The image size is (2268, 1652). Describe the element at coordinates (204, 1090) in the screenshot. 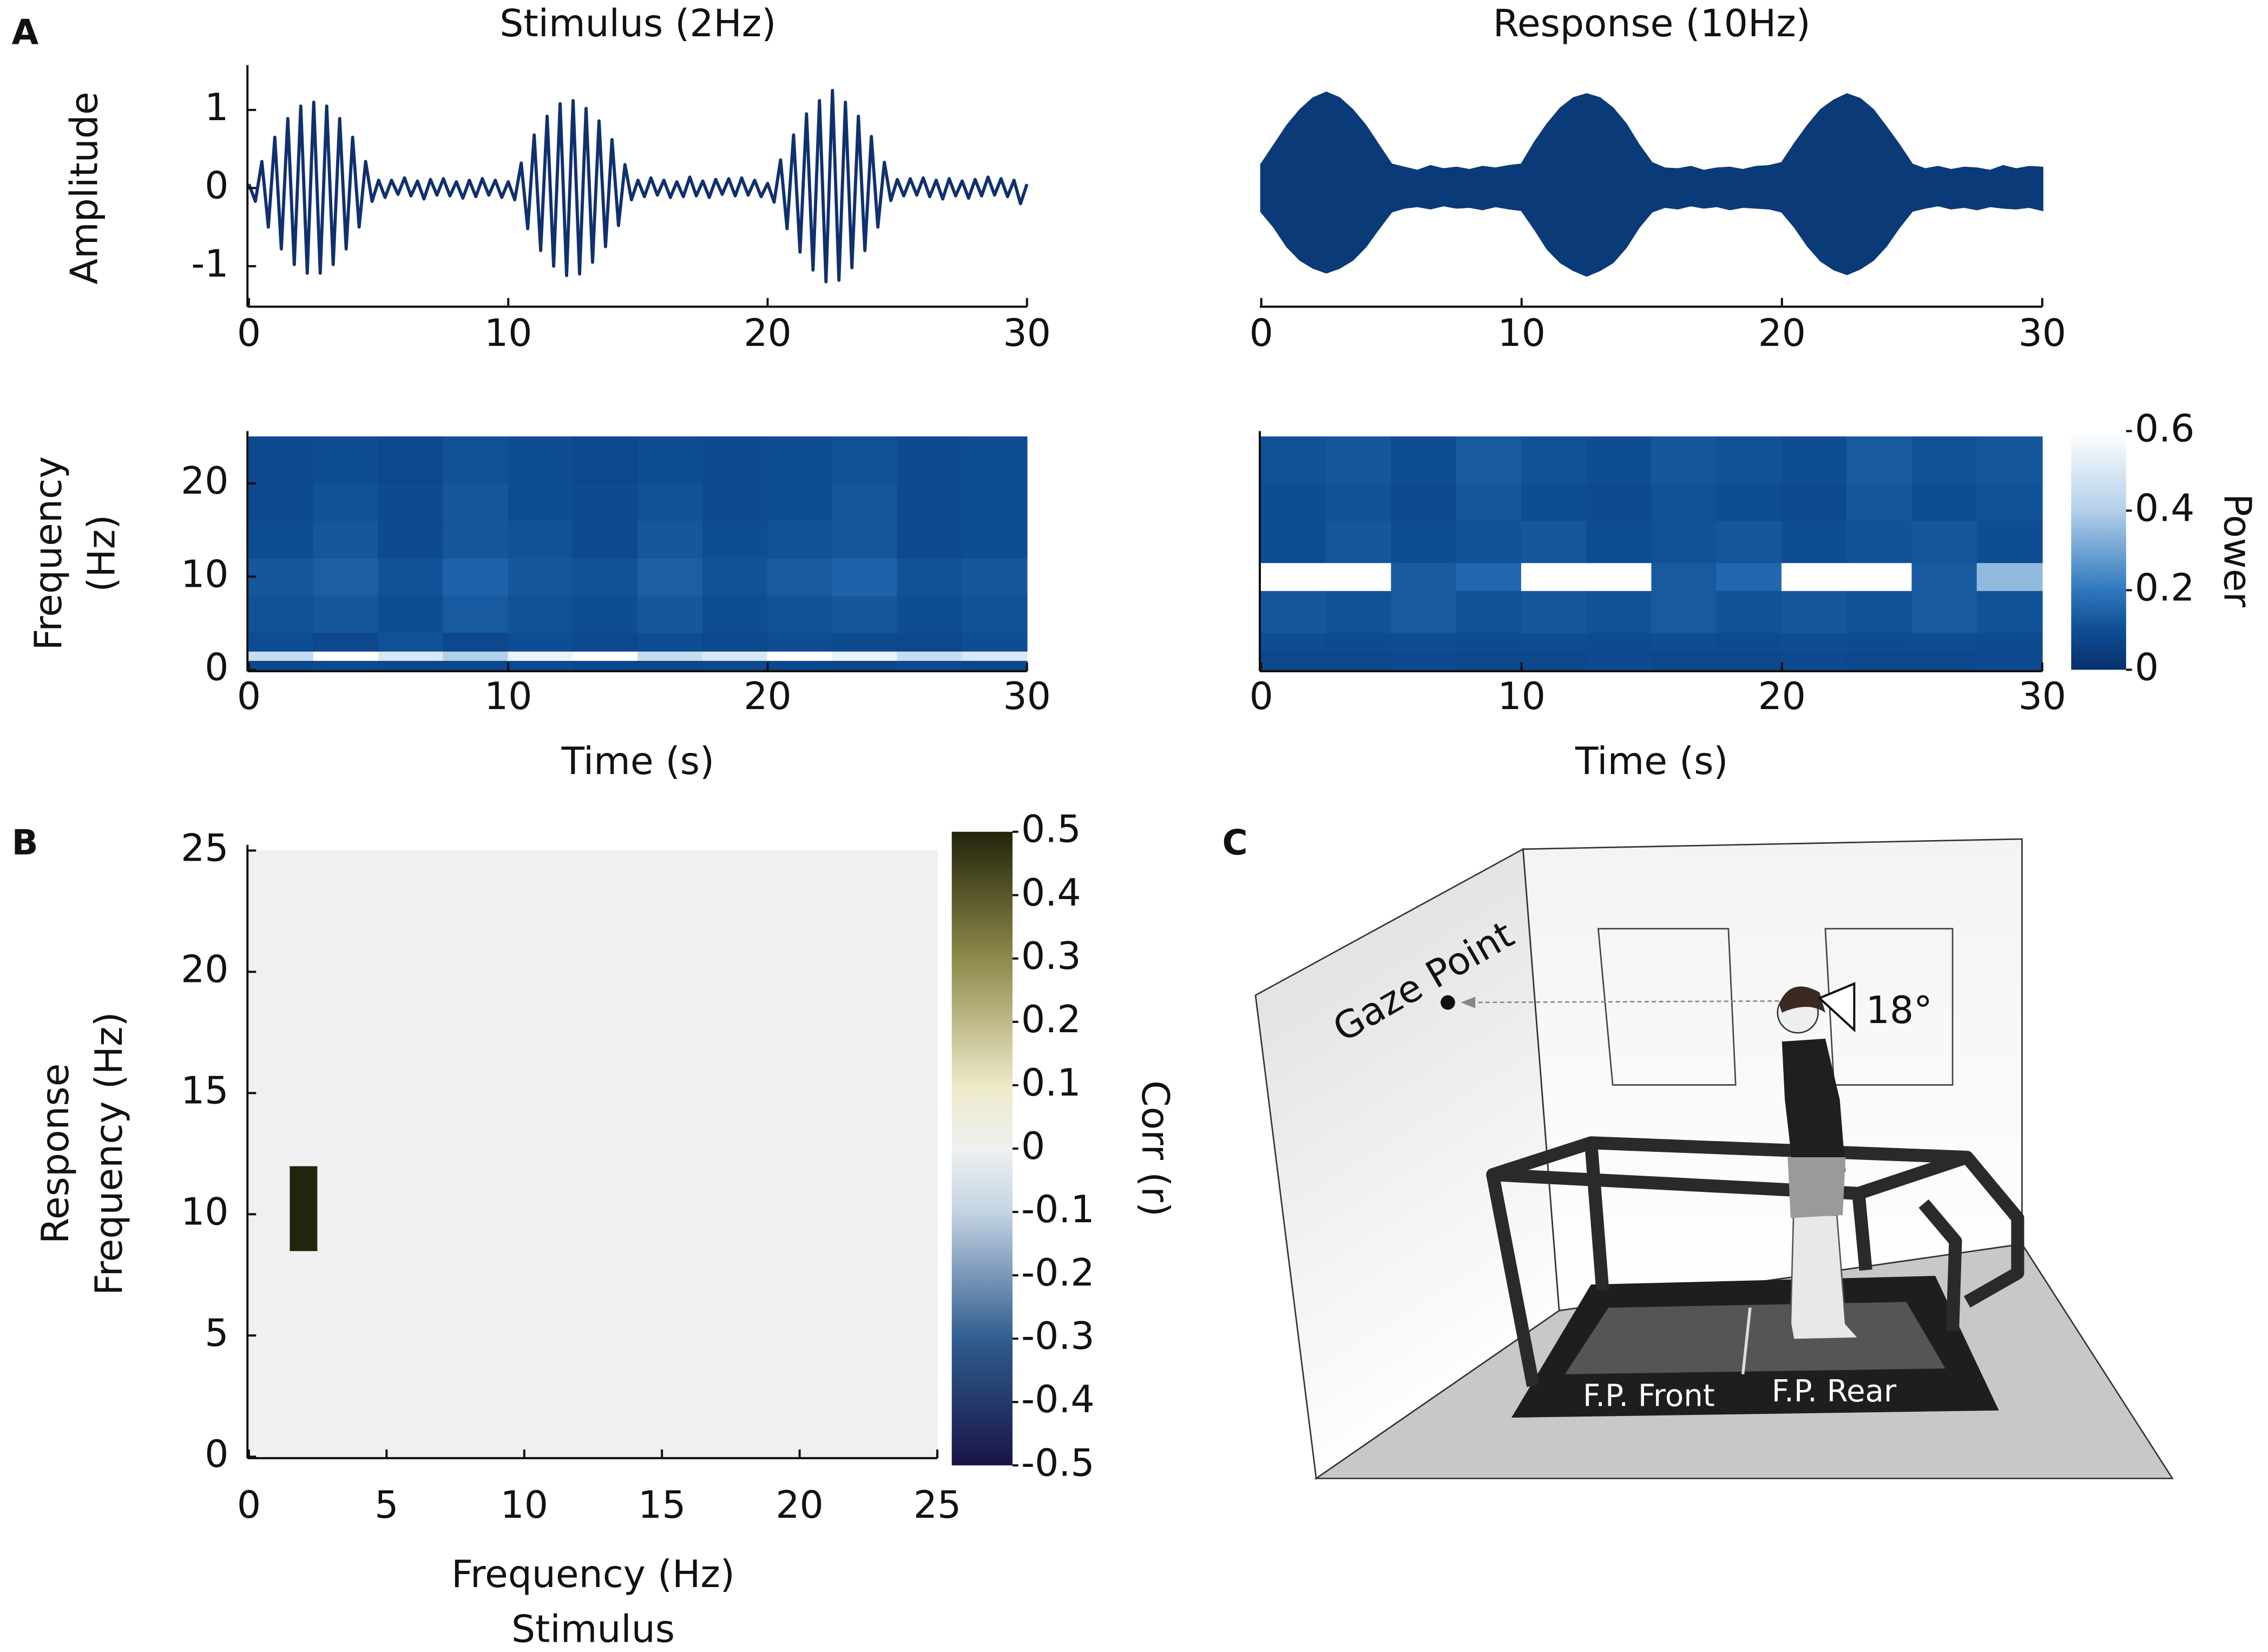

I see `y-tick-label: 15` at that location.